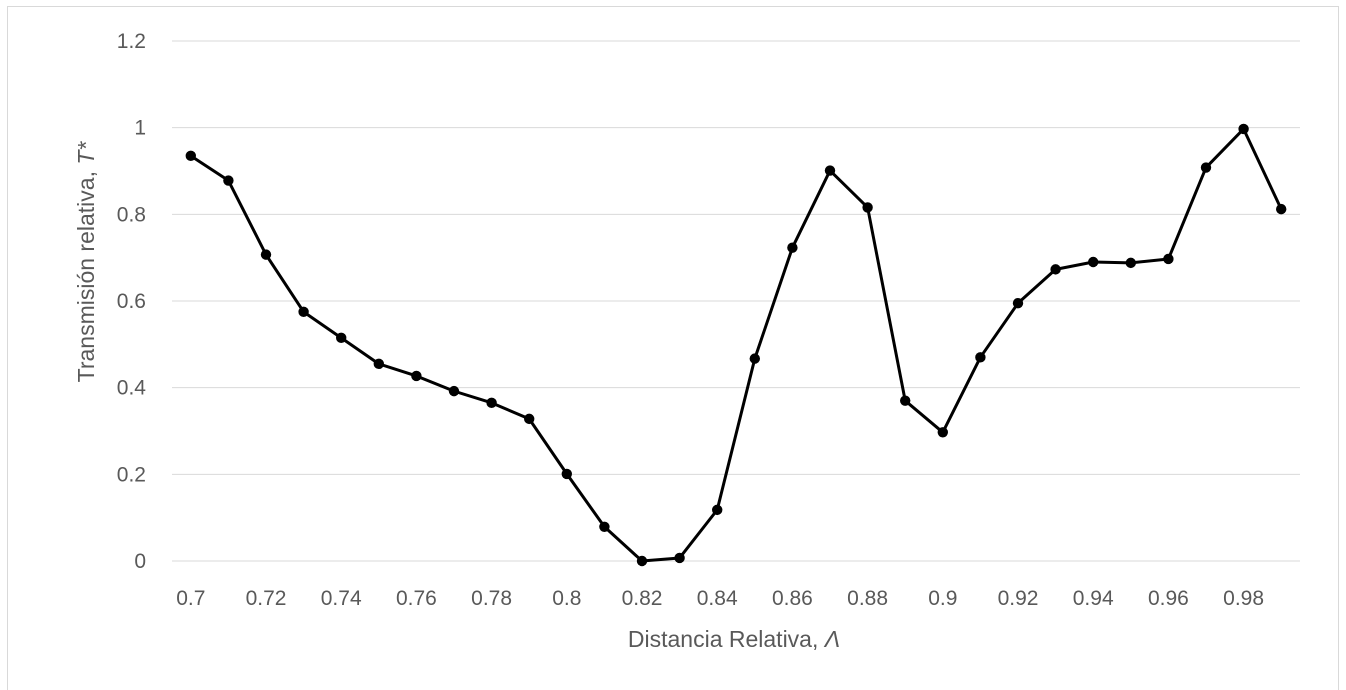  I want to click on x-tick-label: 0.78, so click(491, 598).